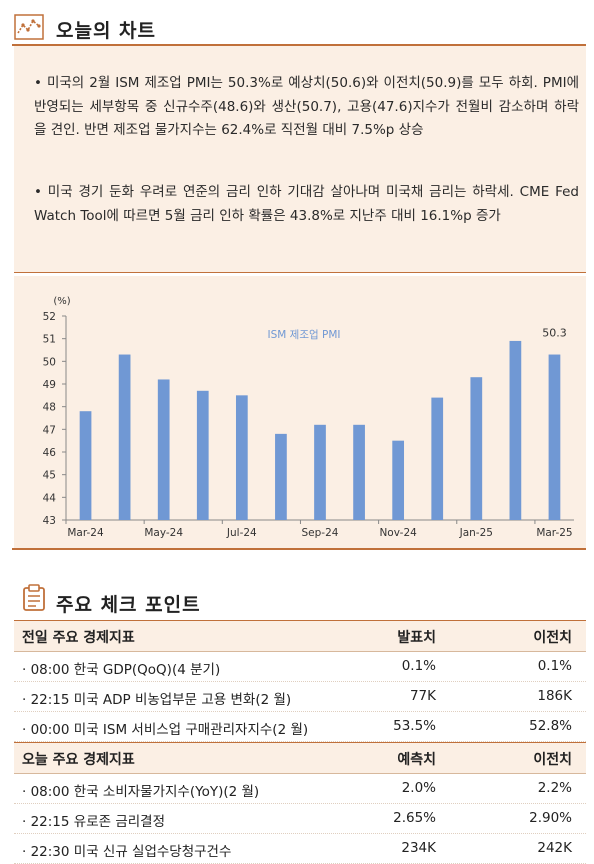 Image resolution: width=594 pixels, height=864 pixels. What do you see at coordinates (418, 666) in the screenshot?
I see `actual-value: 0.1%` at bounding box center [418, 666].